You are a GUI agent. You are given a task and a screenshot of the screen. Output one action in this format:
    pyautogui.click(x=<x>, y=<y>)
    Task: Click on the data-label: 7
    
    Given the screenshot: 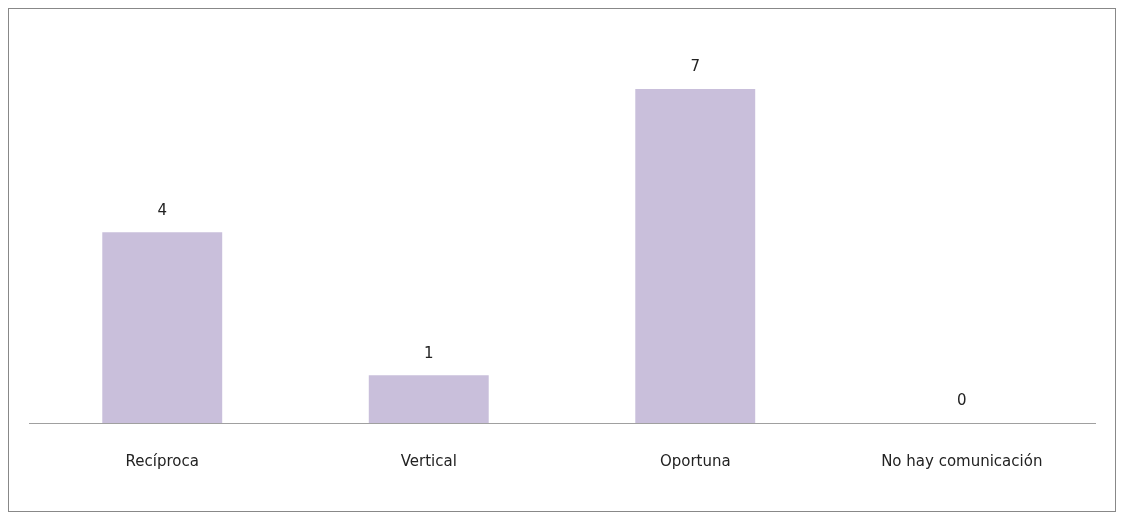 What is the action you would take?
    pyautogui.click(x=695, y=66)
    